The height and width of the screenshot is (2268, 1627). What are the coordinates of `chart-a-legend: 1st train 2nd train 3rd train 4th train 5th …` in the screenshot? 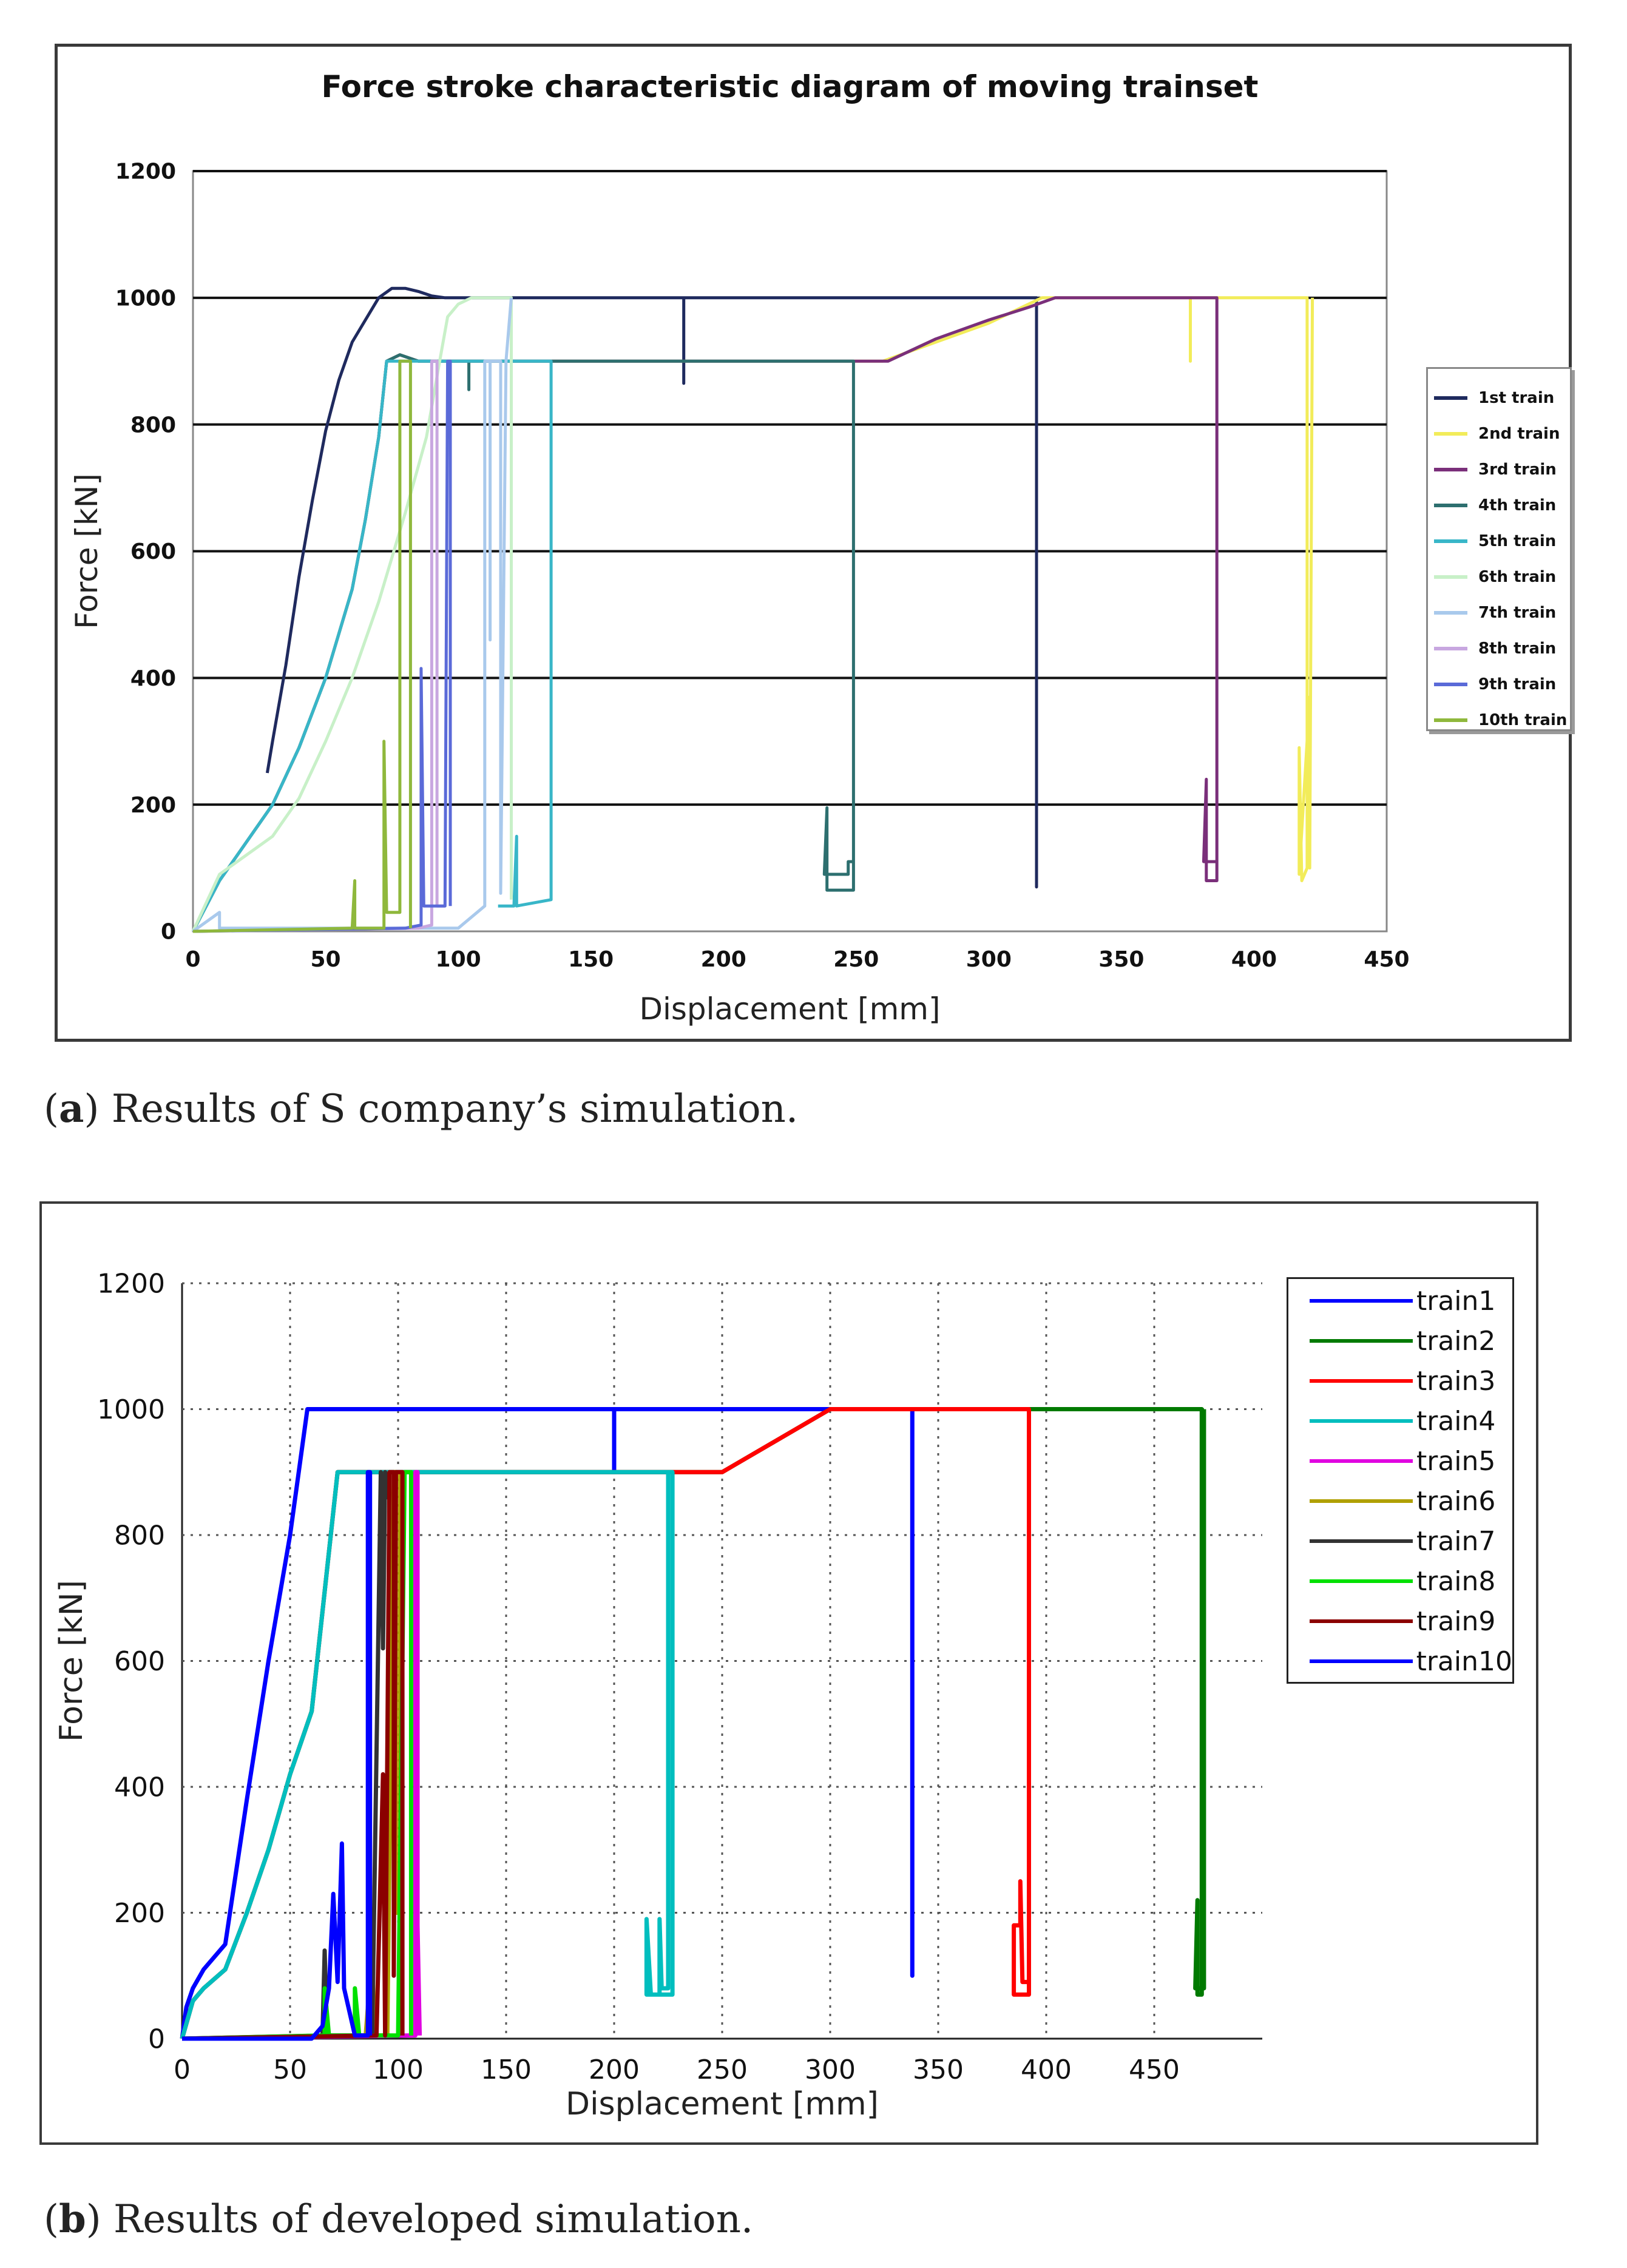 It's located at (1499, 549).